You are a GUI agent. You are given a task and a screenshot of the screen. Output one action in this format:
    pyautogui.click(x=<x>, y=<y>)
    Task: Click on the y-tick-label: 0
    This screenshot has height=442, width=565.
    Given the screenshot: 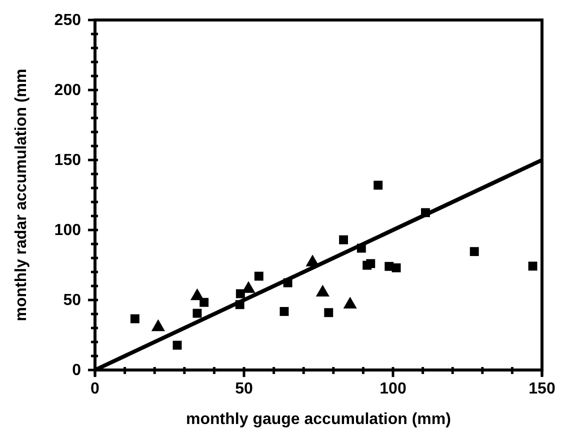 What is the action you would take?
    pyautogui.click(x=77, y=371)
    